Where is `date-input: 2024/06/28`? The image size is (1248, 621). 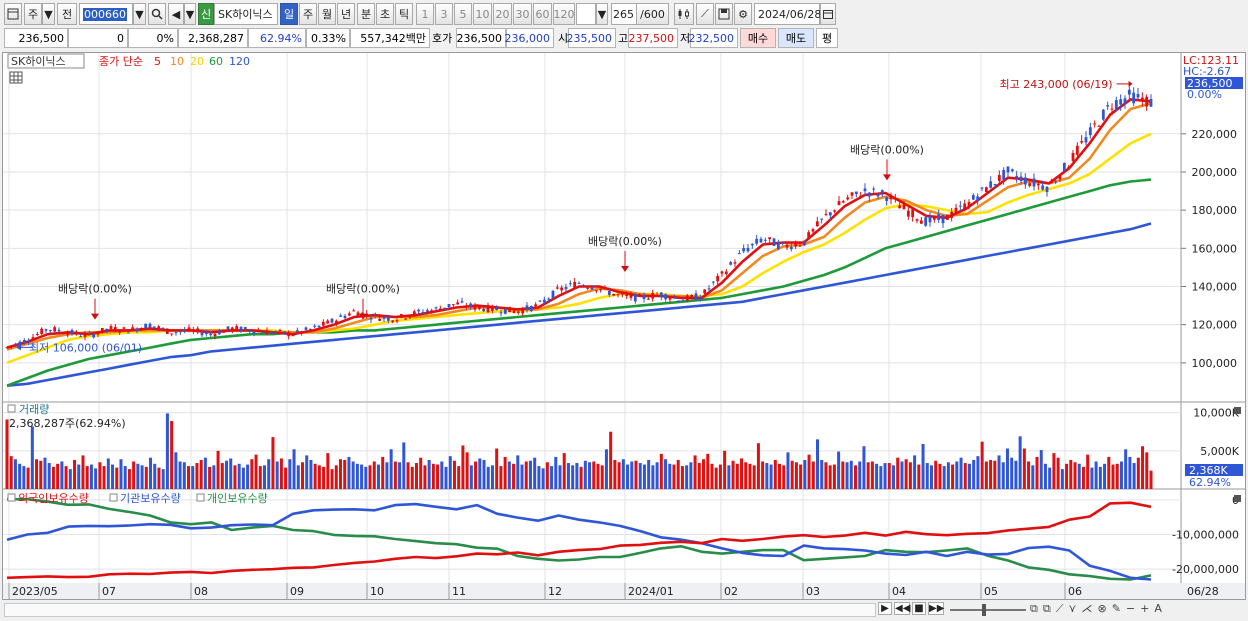 date-input: 2024/06/28 is located at coordinates (787, 14).